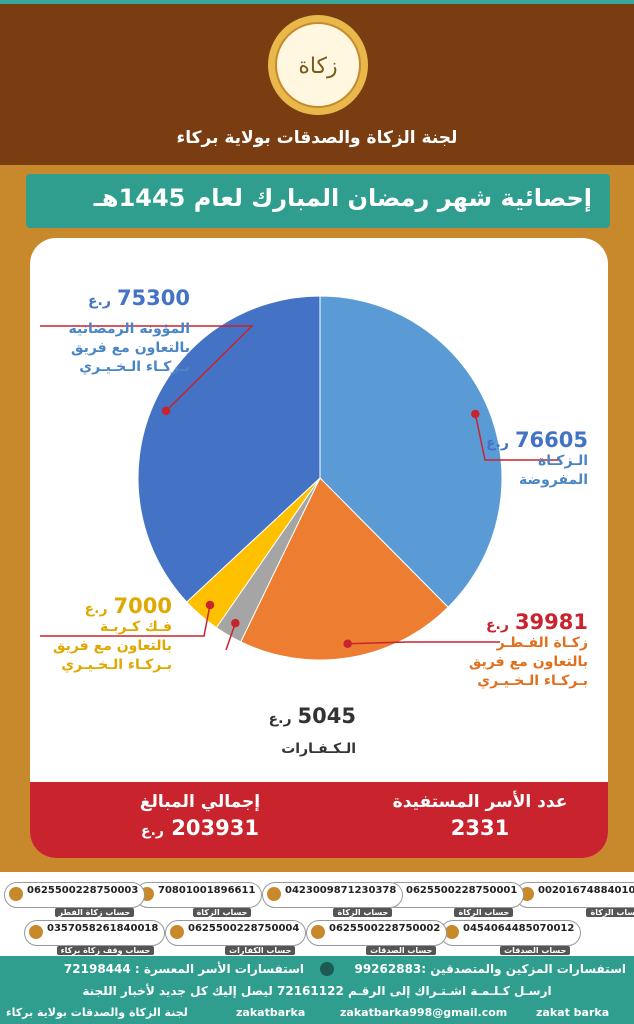 The image size is (634, 1024). I want to click on muna-line3: بـركـاء الـخـيـري, so click(134, 367).